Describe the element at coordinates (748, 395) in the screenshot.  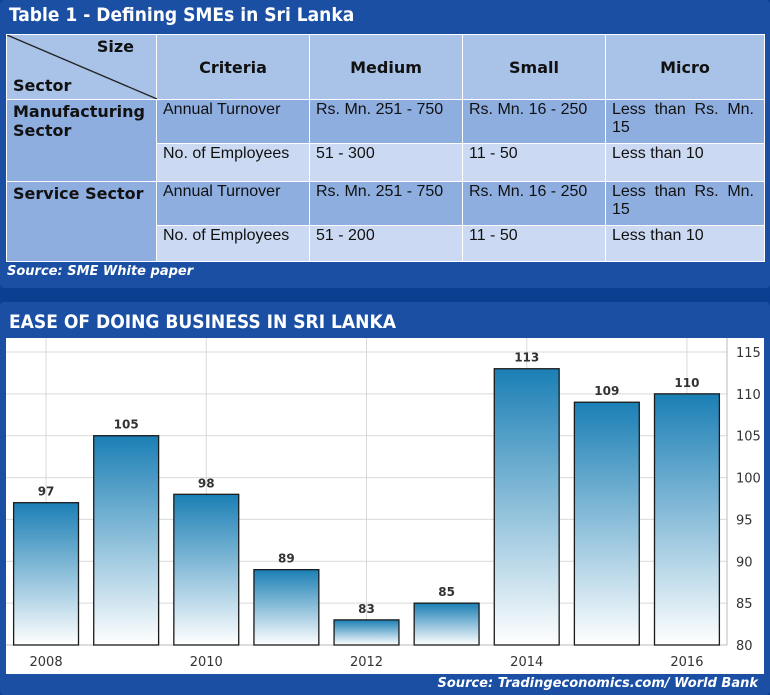
I see `y-tick-label: 110` at that location.